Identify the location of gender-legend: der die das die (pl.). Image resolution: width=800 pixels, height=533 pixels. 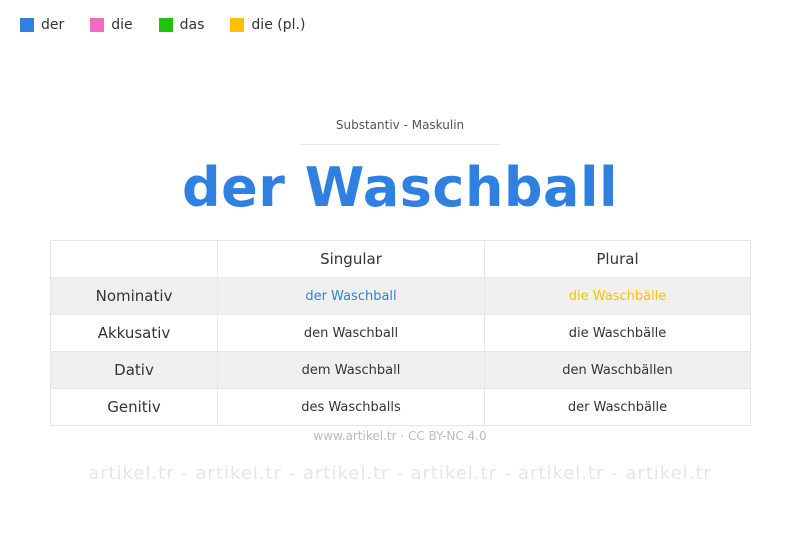
(175, 25).